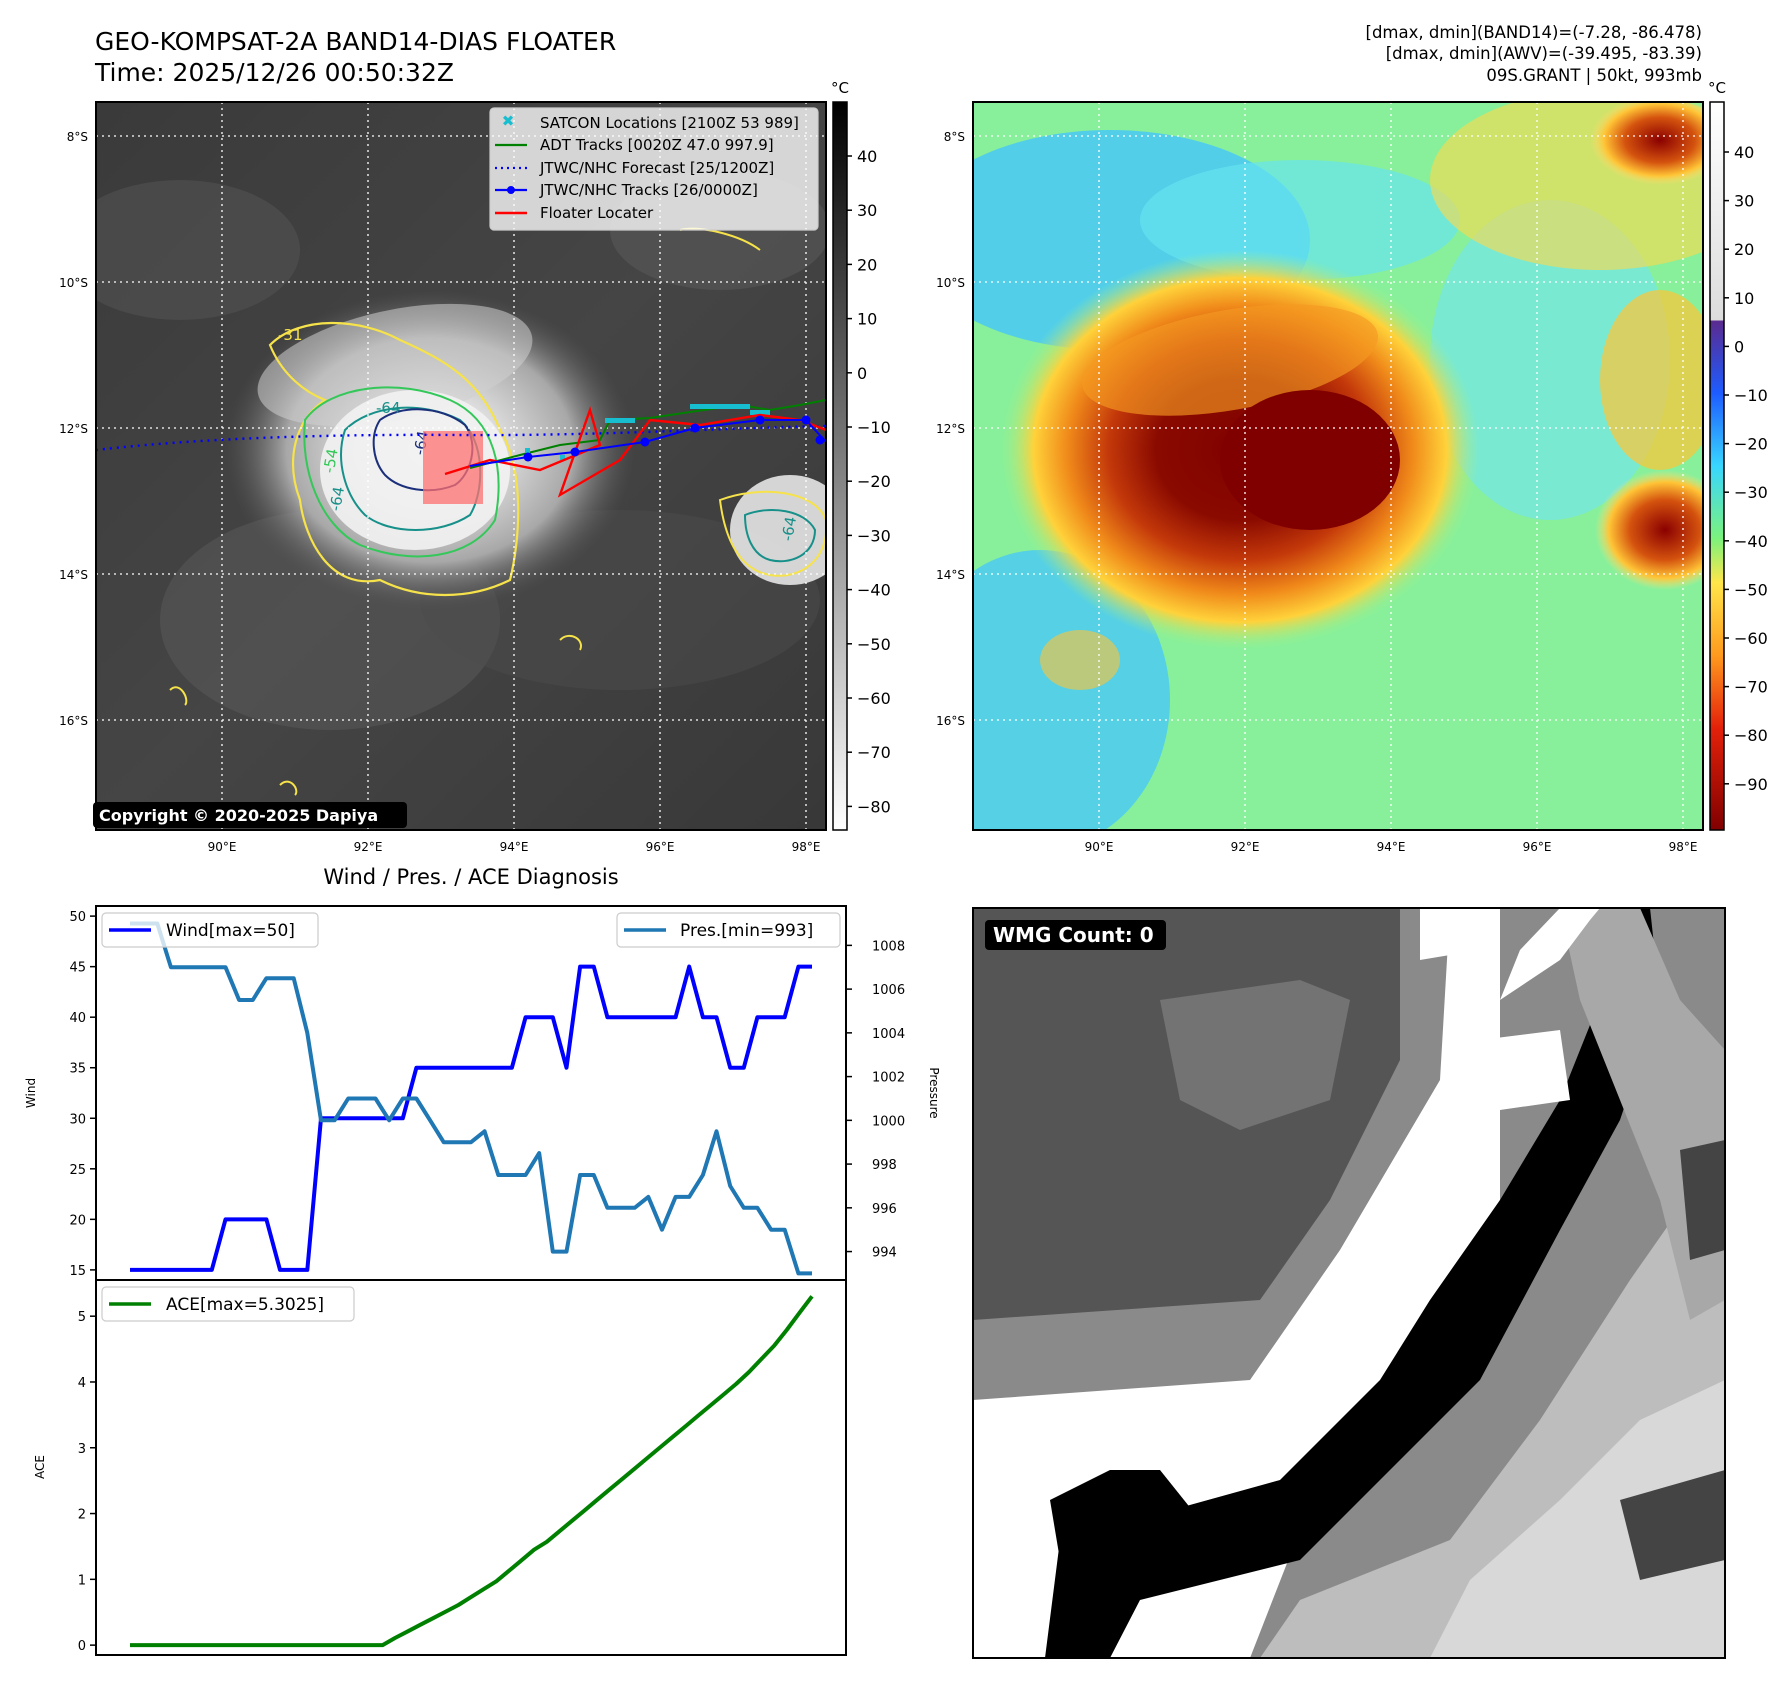 The width and height of the screenshot is (1788, 1690). What do you see at coordinates (950, 283) in the screenshot?
I see `awv-lat-10s: 10°S` at bounding box center [950, 283].